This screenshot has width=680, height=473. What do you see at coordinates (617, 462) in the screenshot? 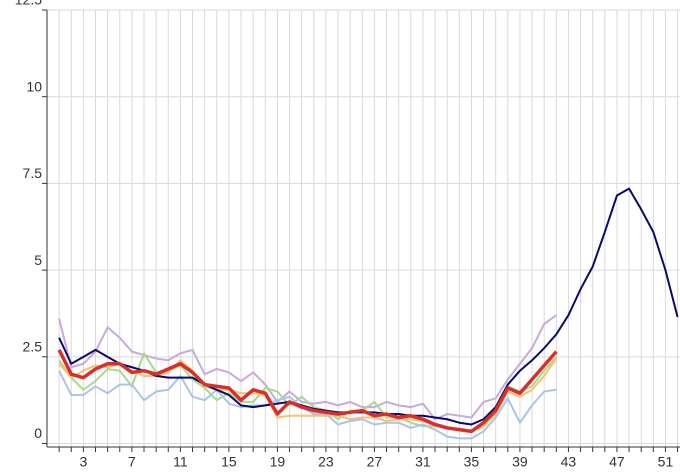
I see `x-tick-label: 47` at bounding box center [617, 462].